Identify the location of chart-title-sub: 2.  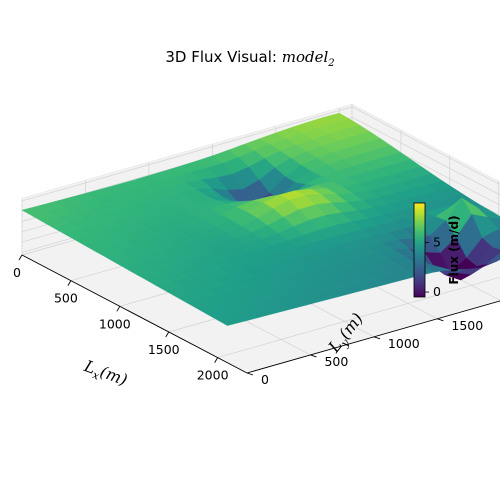
(331, 63).